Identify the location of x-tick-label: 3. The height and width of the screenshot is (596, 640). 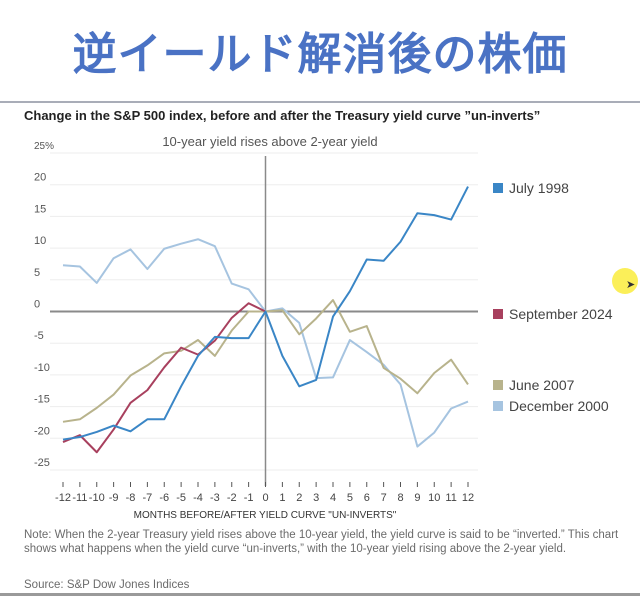
(316, 498).